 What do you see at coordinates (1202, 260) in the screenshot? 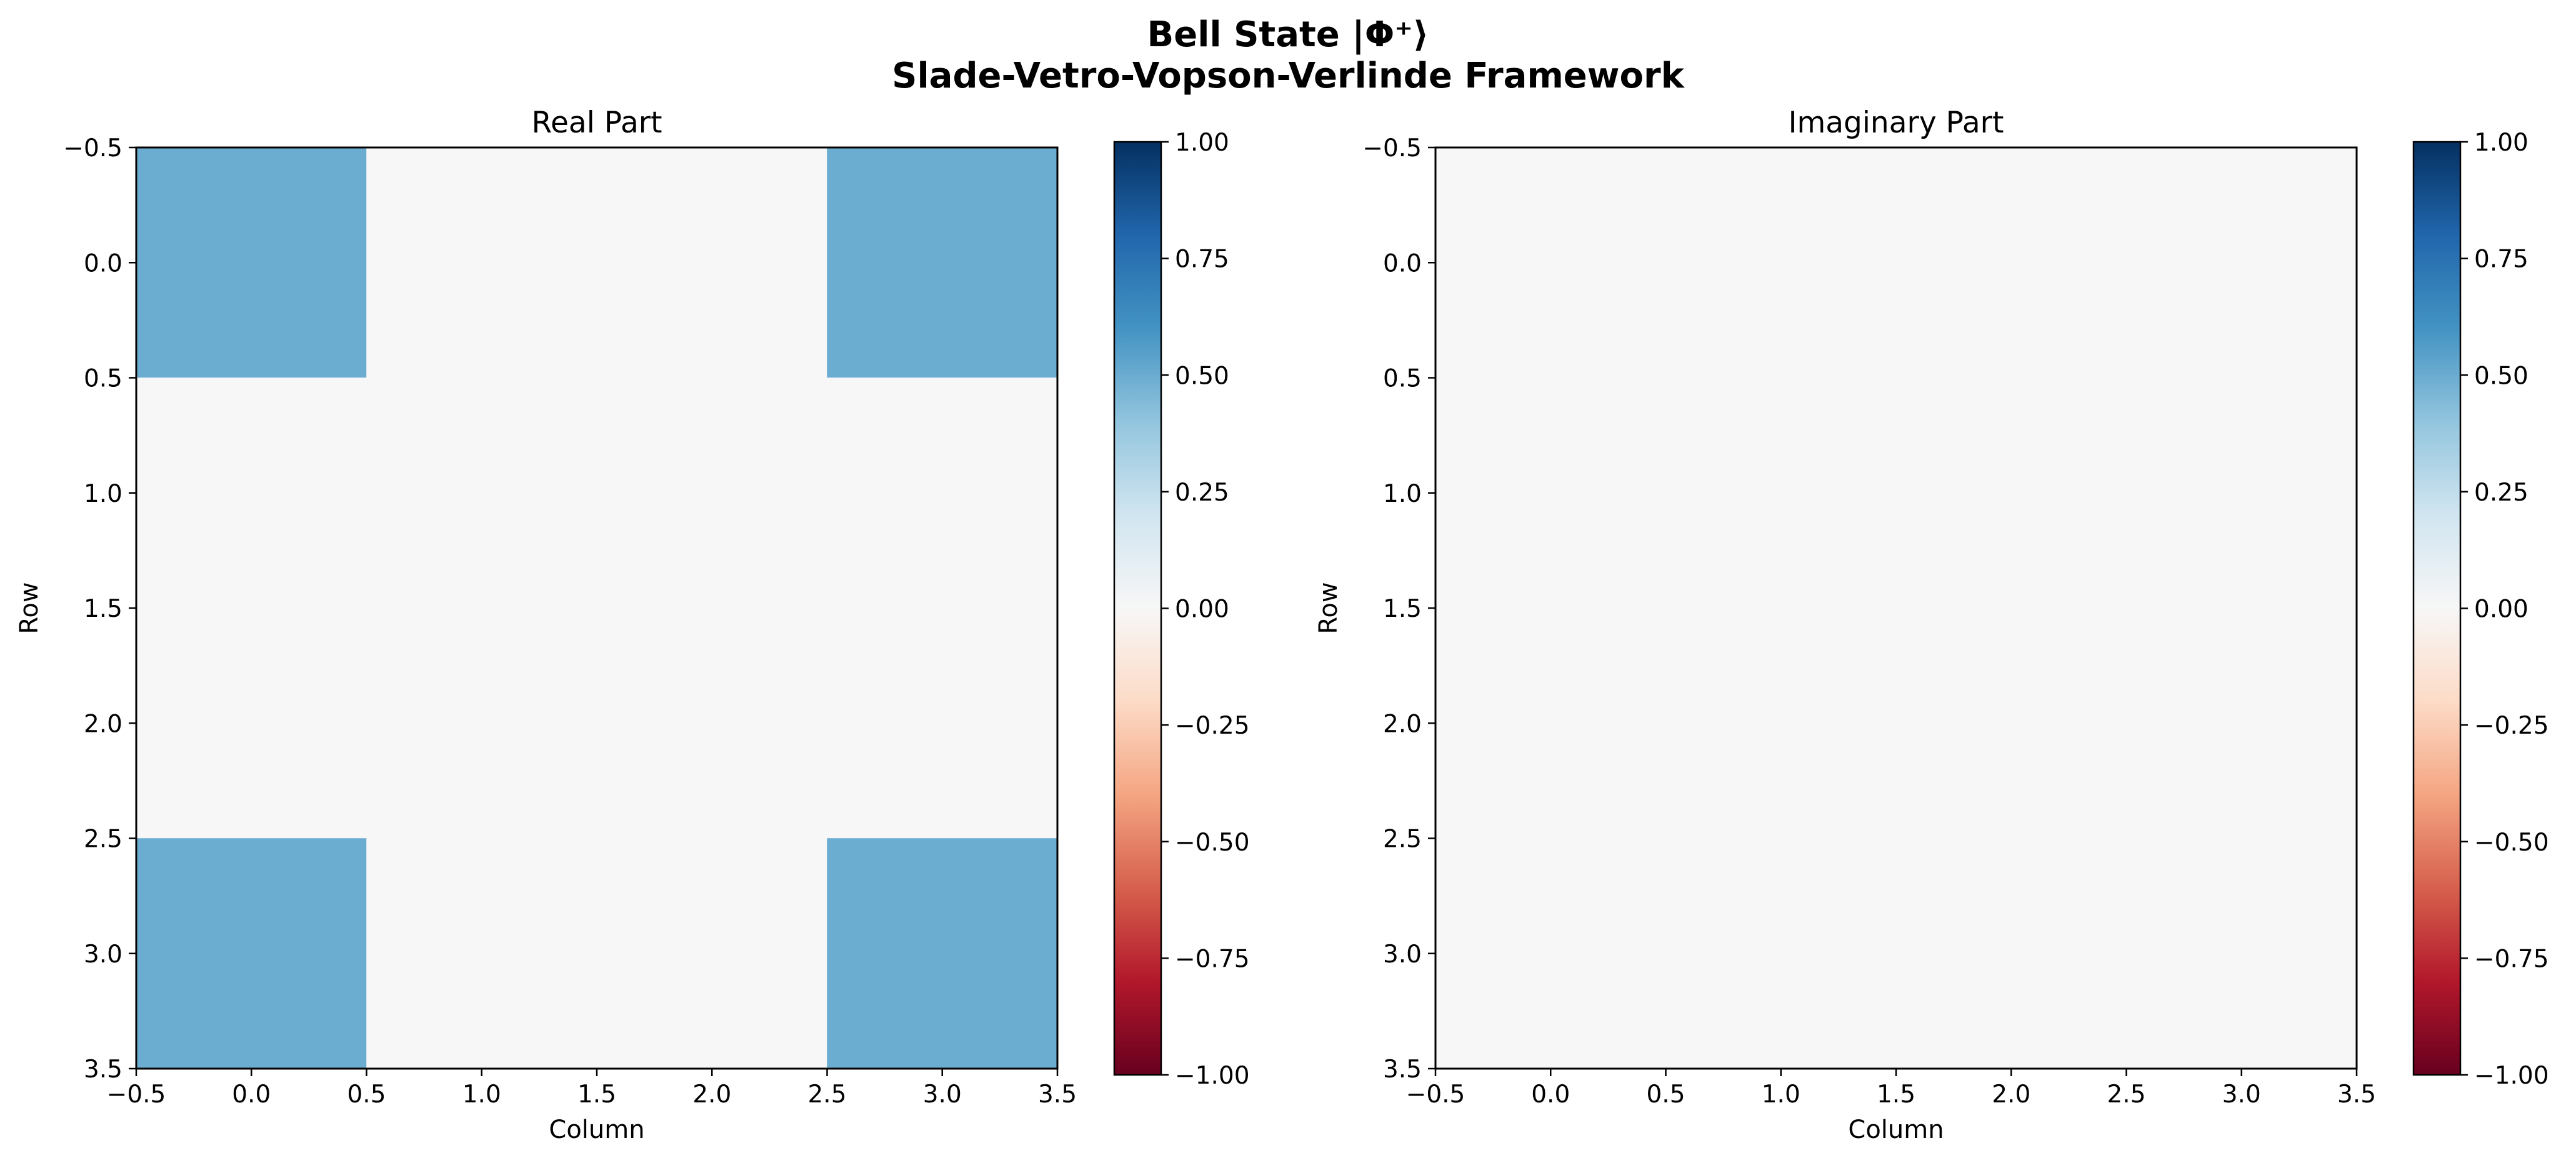
I see `real-colorbar-tick-label: 0.75` at bounding box center [1202, 260].